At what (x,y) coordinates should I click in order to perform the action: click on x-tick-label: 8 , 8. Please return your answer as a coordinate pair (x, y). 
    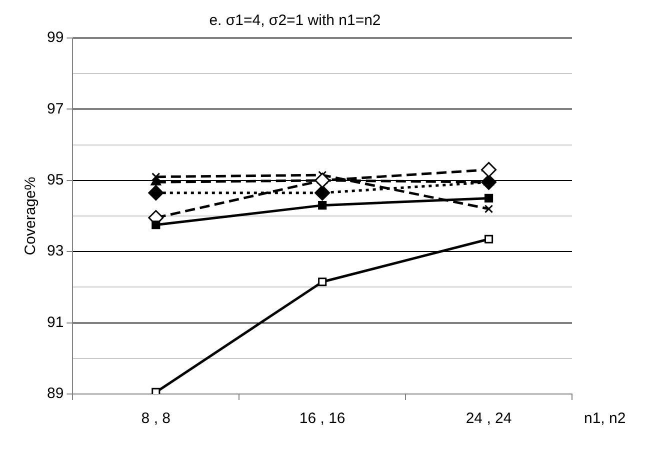
    Looking at the image, I should click on (155, 419).